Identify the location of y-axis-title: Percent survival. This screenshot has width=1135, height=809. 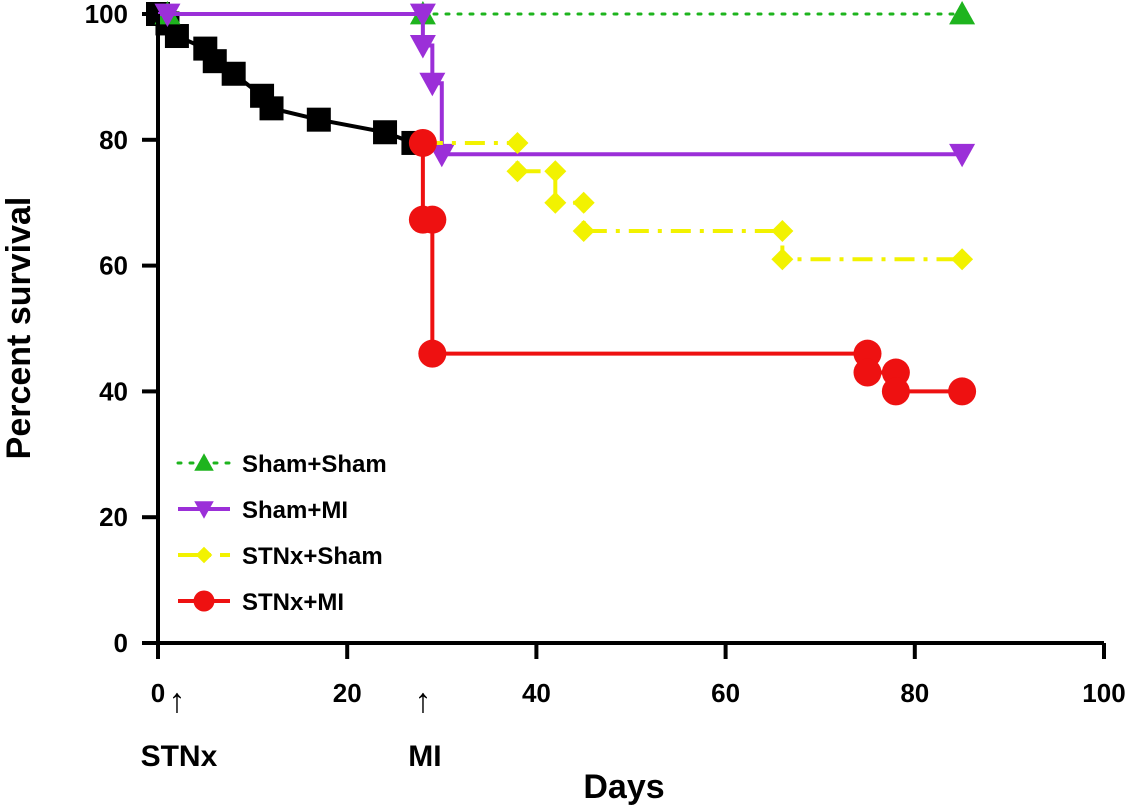
(19, 328).